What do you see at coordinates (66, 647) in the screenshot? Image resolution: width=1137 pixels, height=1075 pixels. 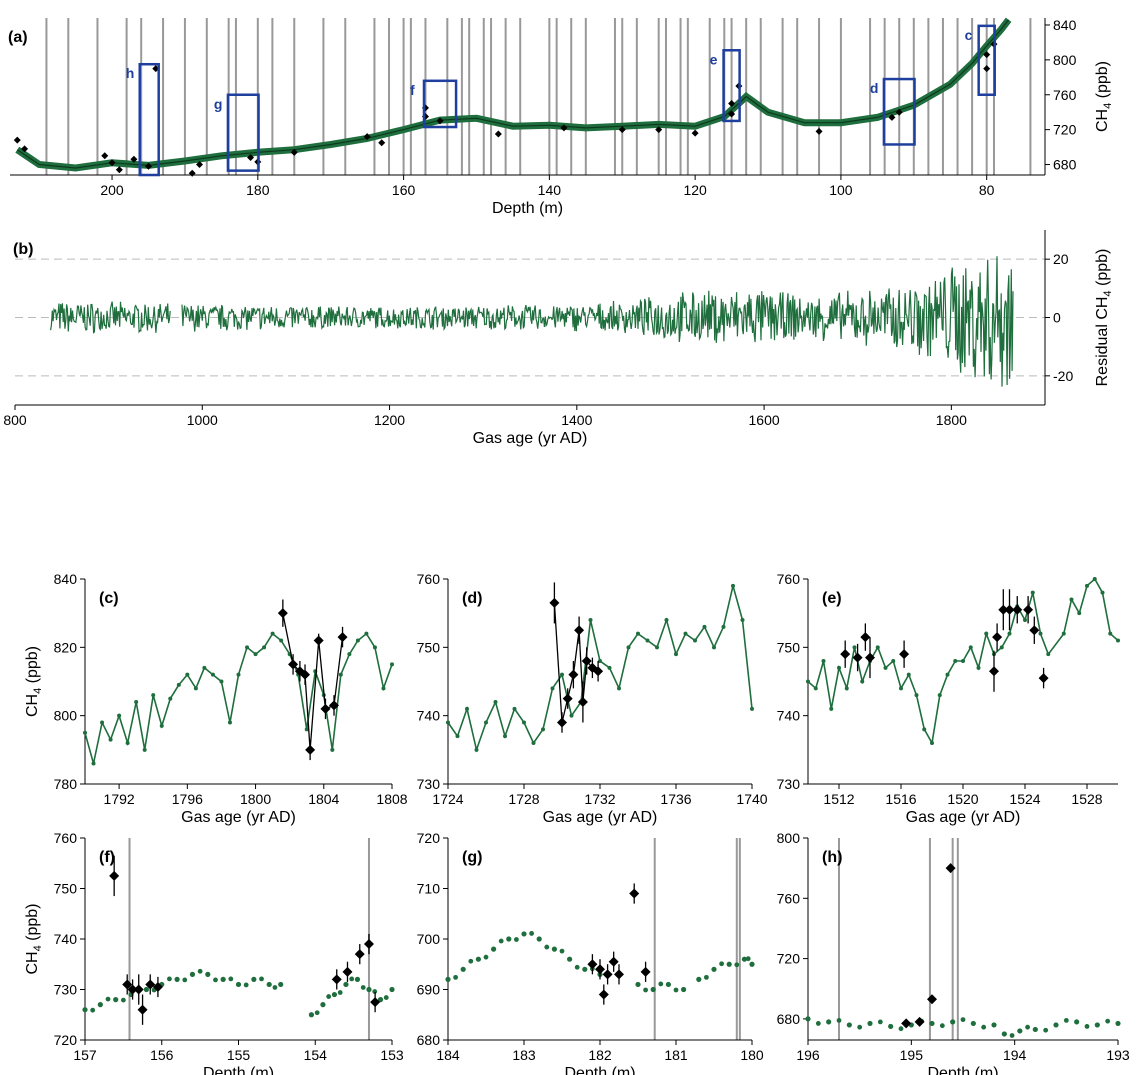 I see `y-tick-label: 820` at bounding box center [66, 647].